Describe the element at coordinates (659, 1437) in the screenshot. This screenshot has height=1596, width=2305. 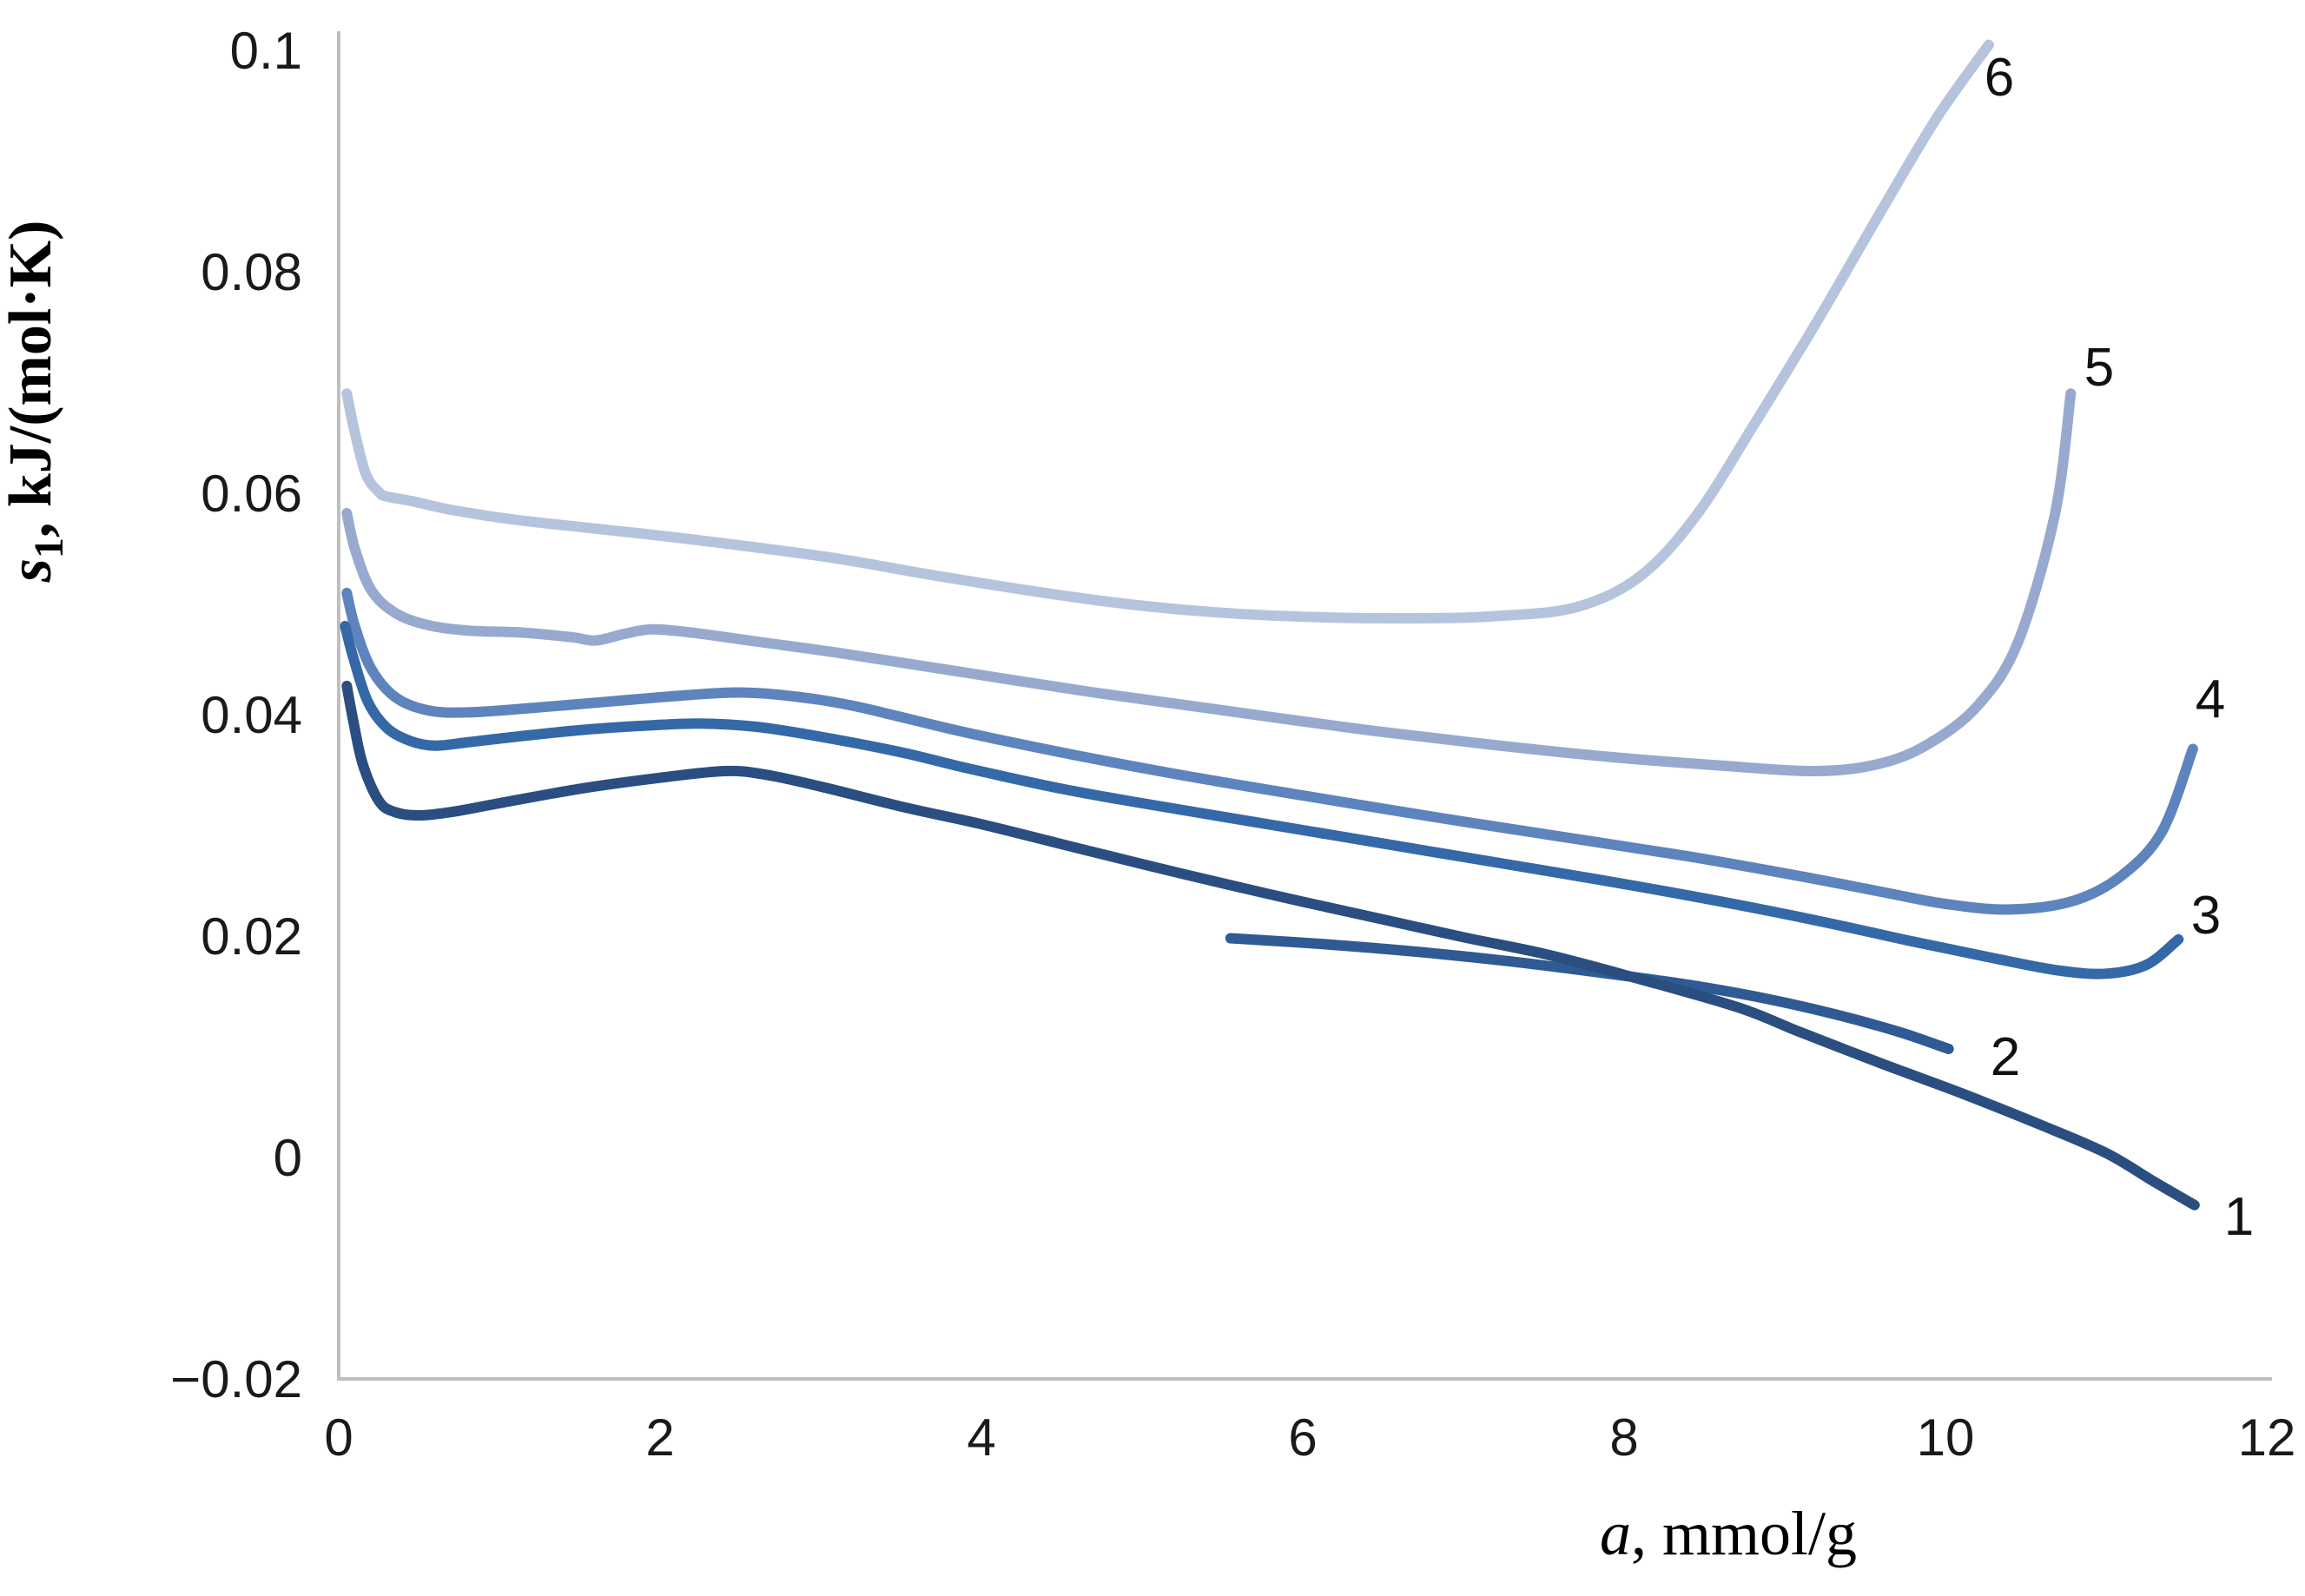
I see `x-tick-label: 2` at that location.